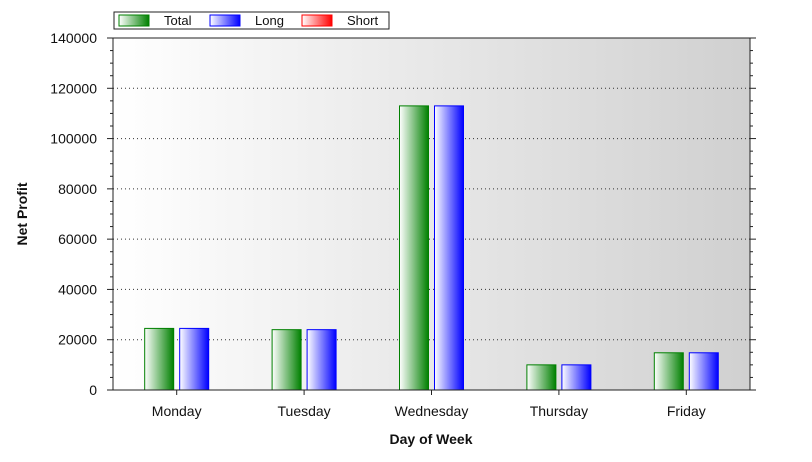 The height and width of the screenshot is (462, 812). Describe the element at coordinates (304, 411) in the screenshot. I see `x-tick-label: Tuesday` at that location.